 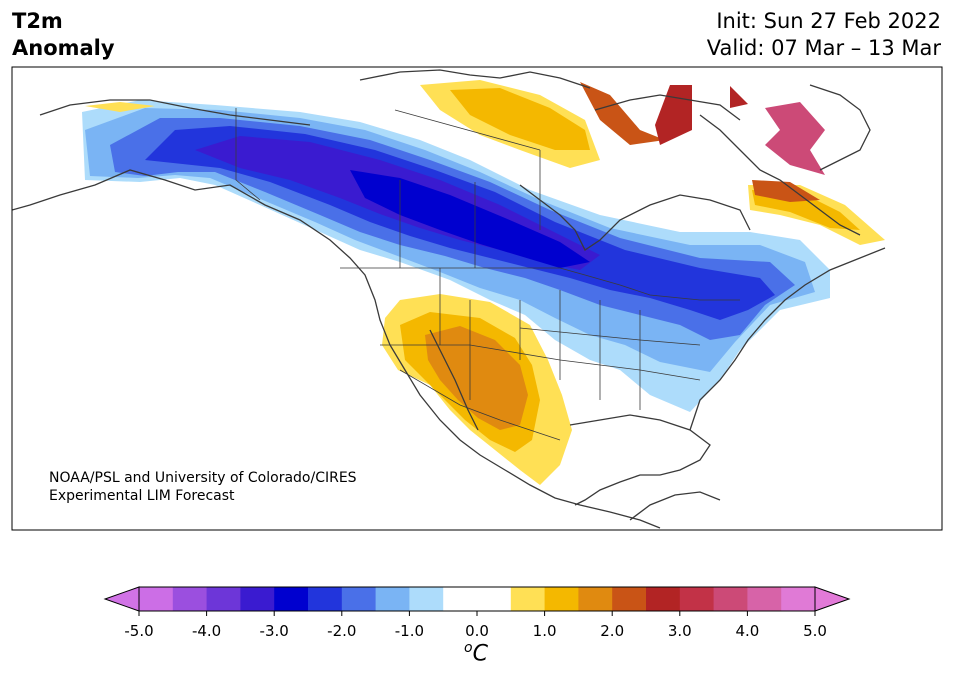 I want to click on unit-label: oC, so click(x=476, y=653).